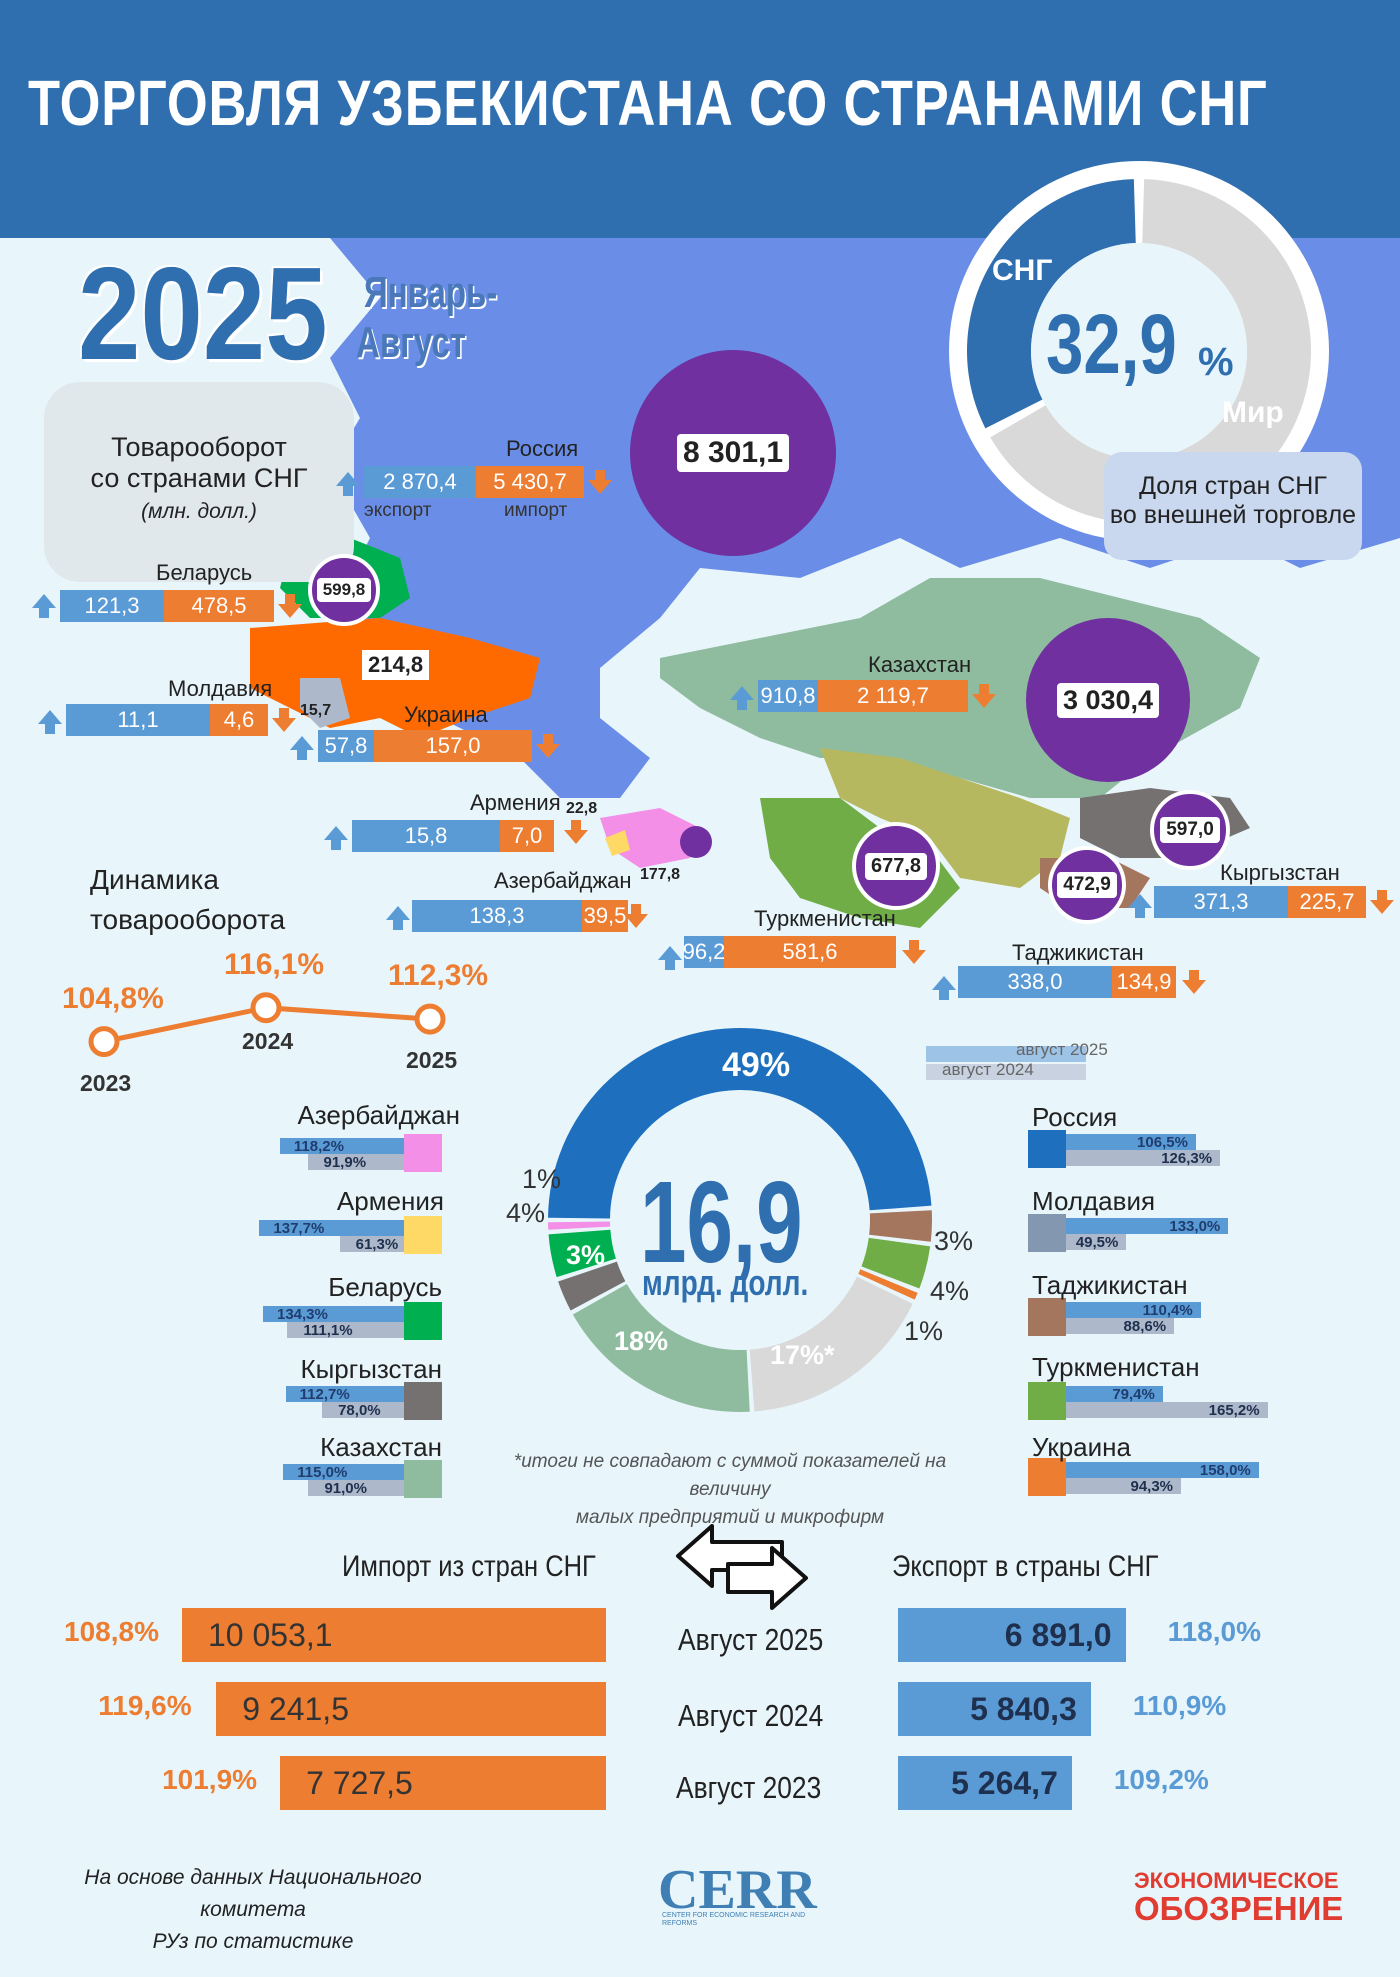 The image size is (1400, 1977). What do you see at coordinates (945, 818) in the screenshot?
I see `map-uzbekistan-area` at bounding box center [945, 818].